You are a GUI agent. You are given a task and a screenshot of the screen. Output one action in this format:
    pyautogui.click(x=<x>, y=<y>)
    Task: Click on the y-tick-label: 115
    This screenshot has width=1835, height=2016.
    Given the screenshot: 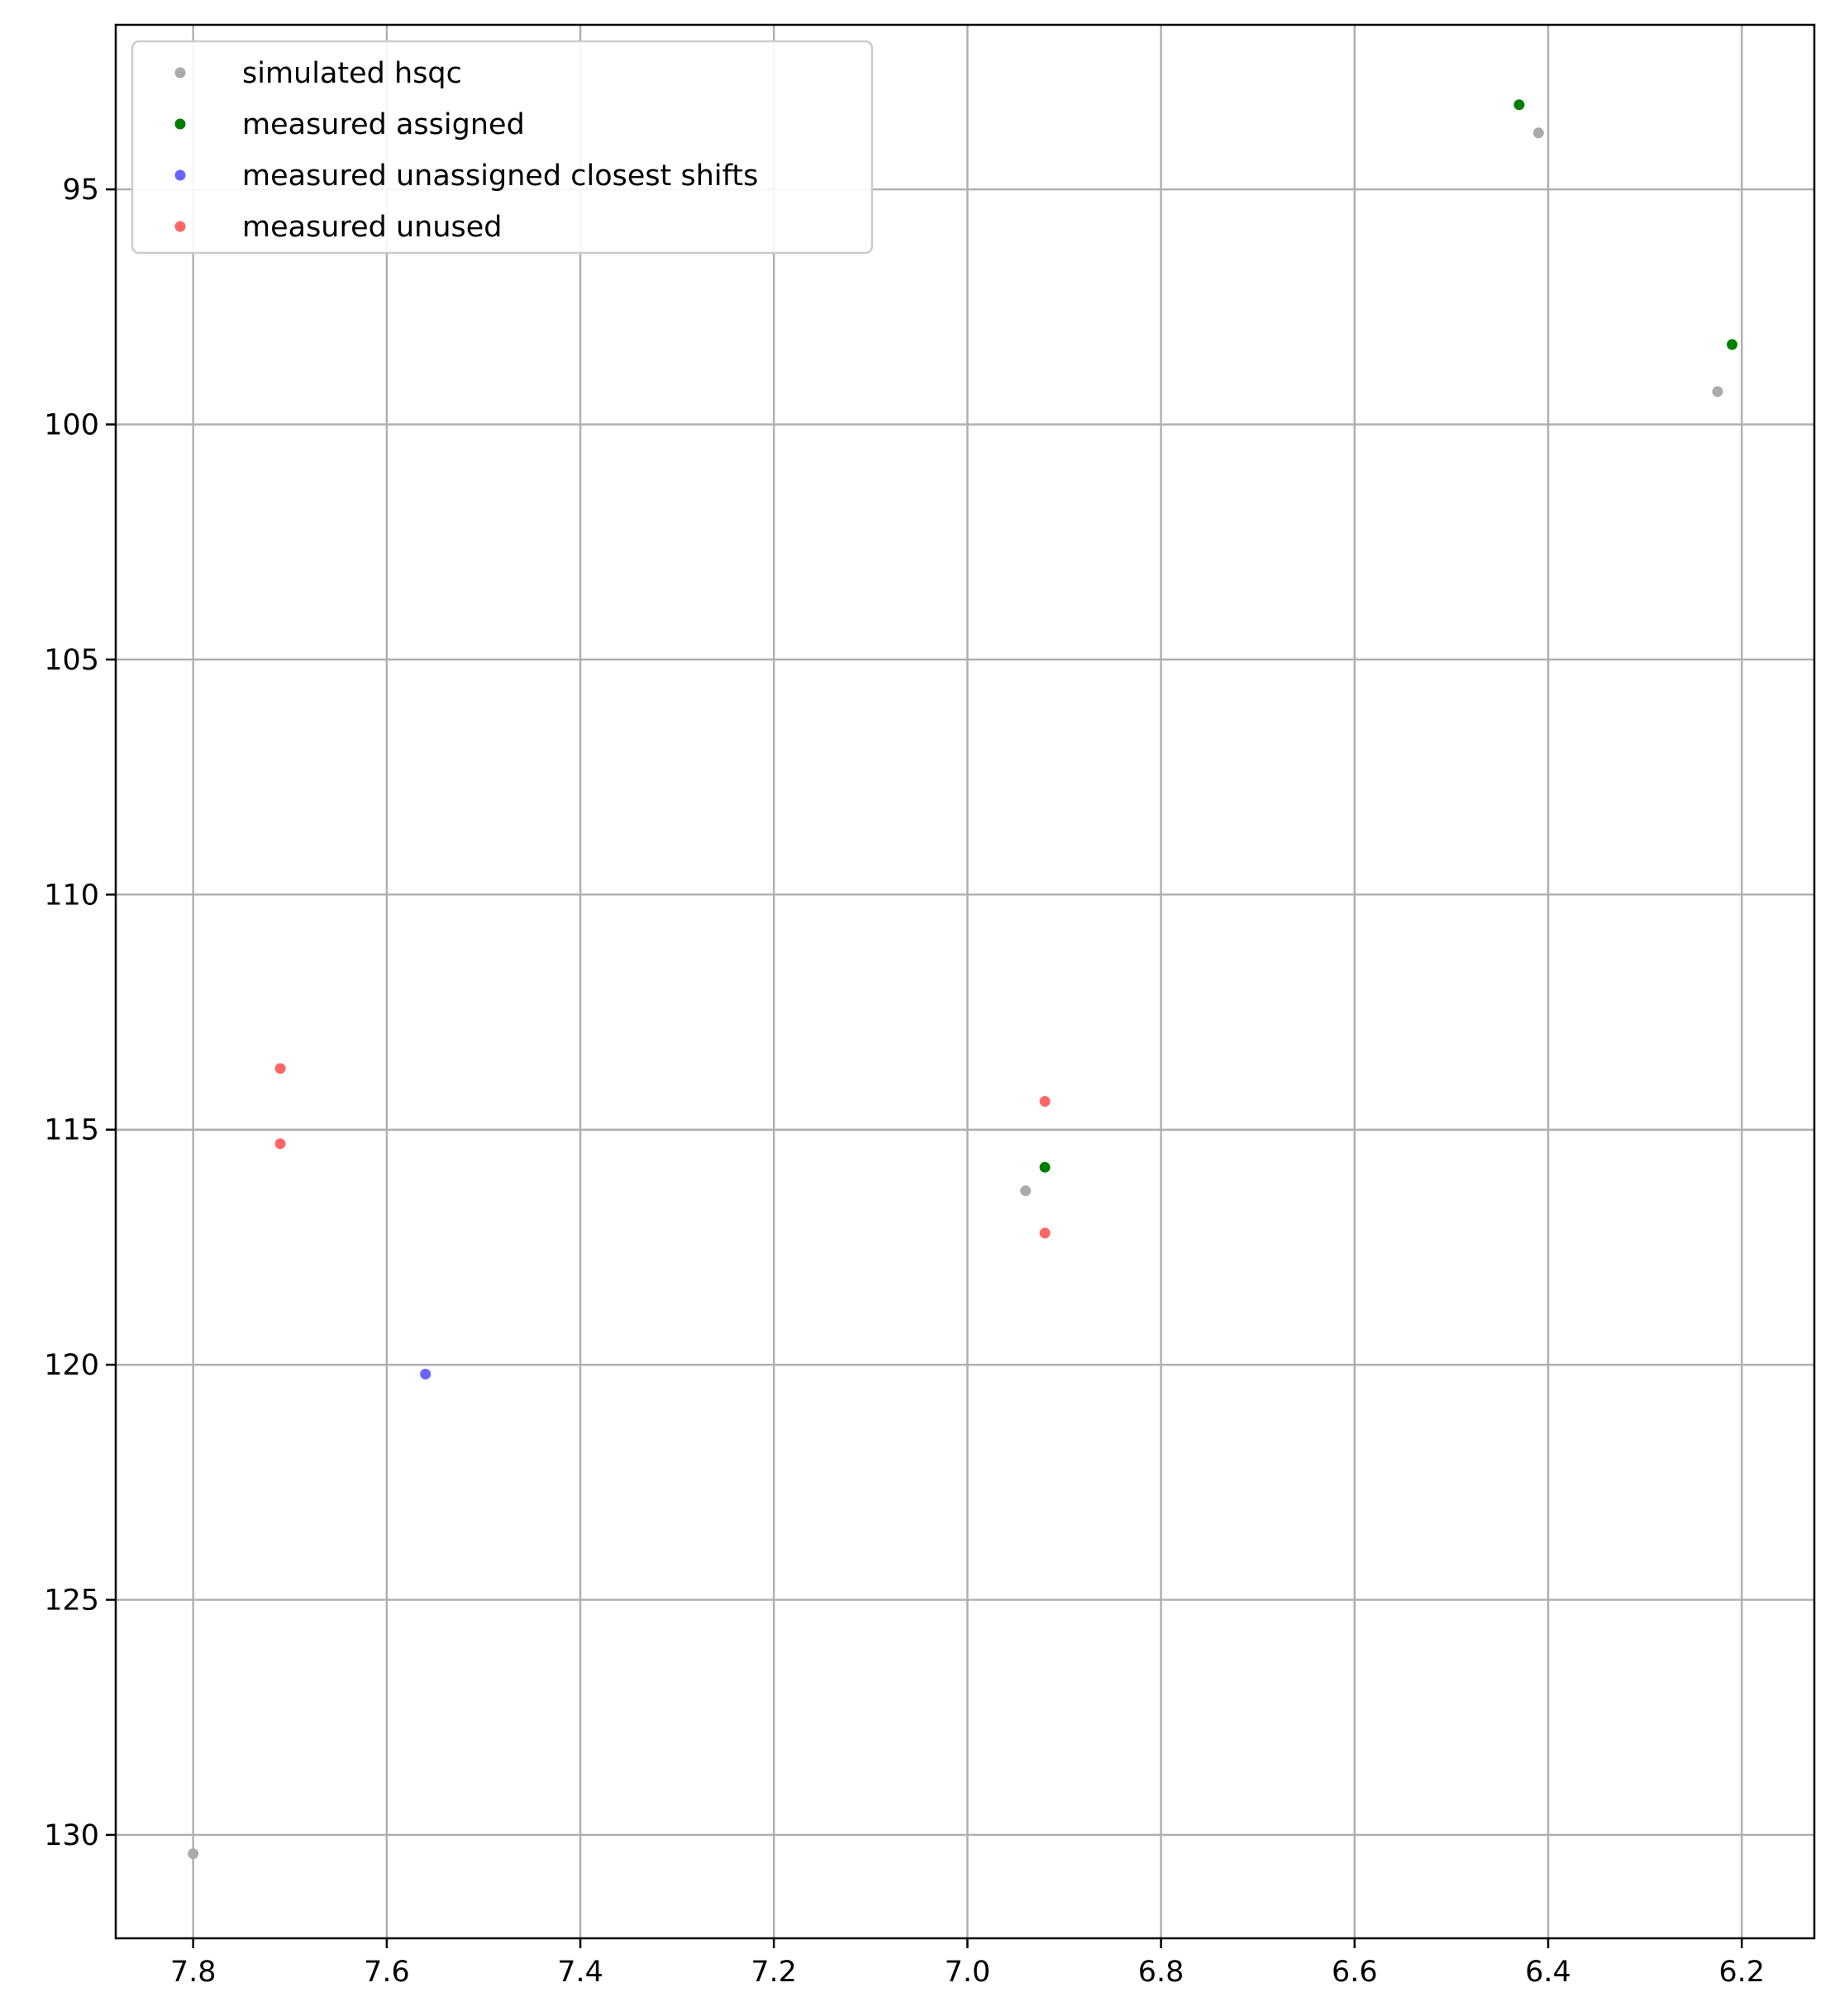 What is the action you would take?
    pyautogui.click(x=72, y=1130)
    